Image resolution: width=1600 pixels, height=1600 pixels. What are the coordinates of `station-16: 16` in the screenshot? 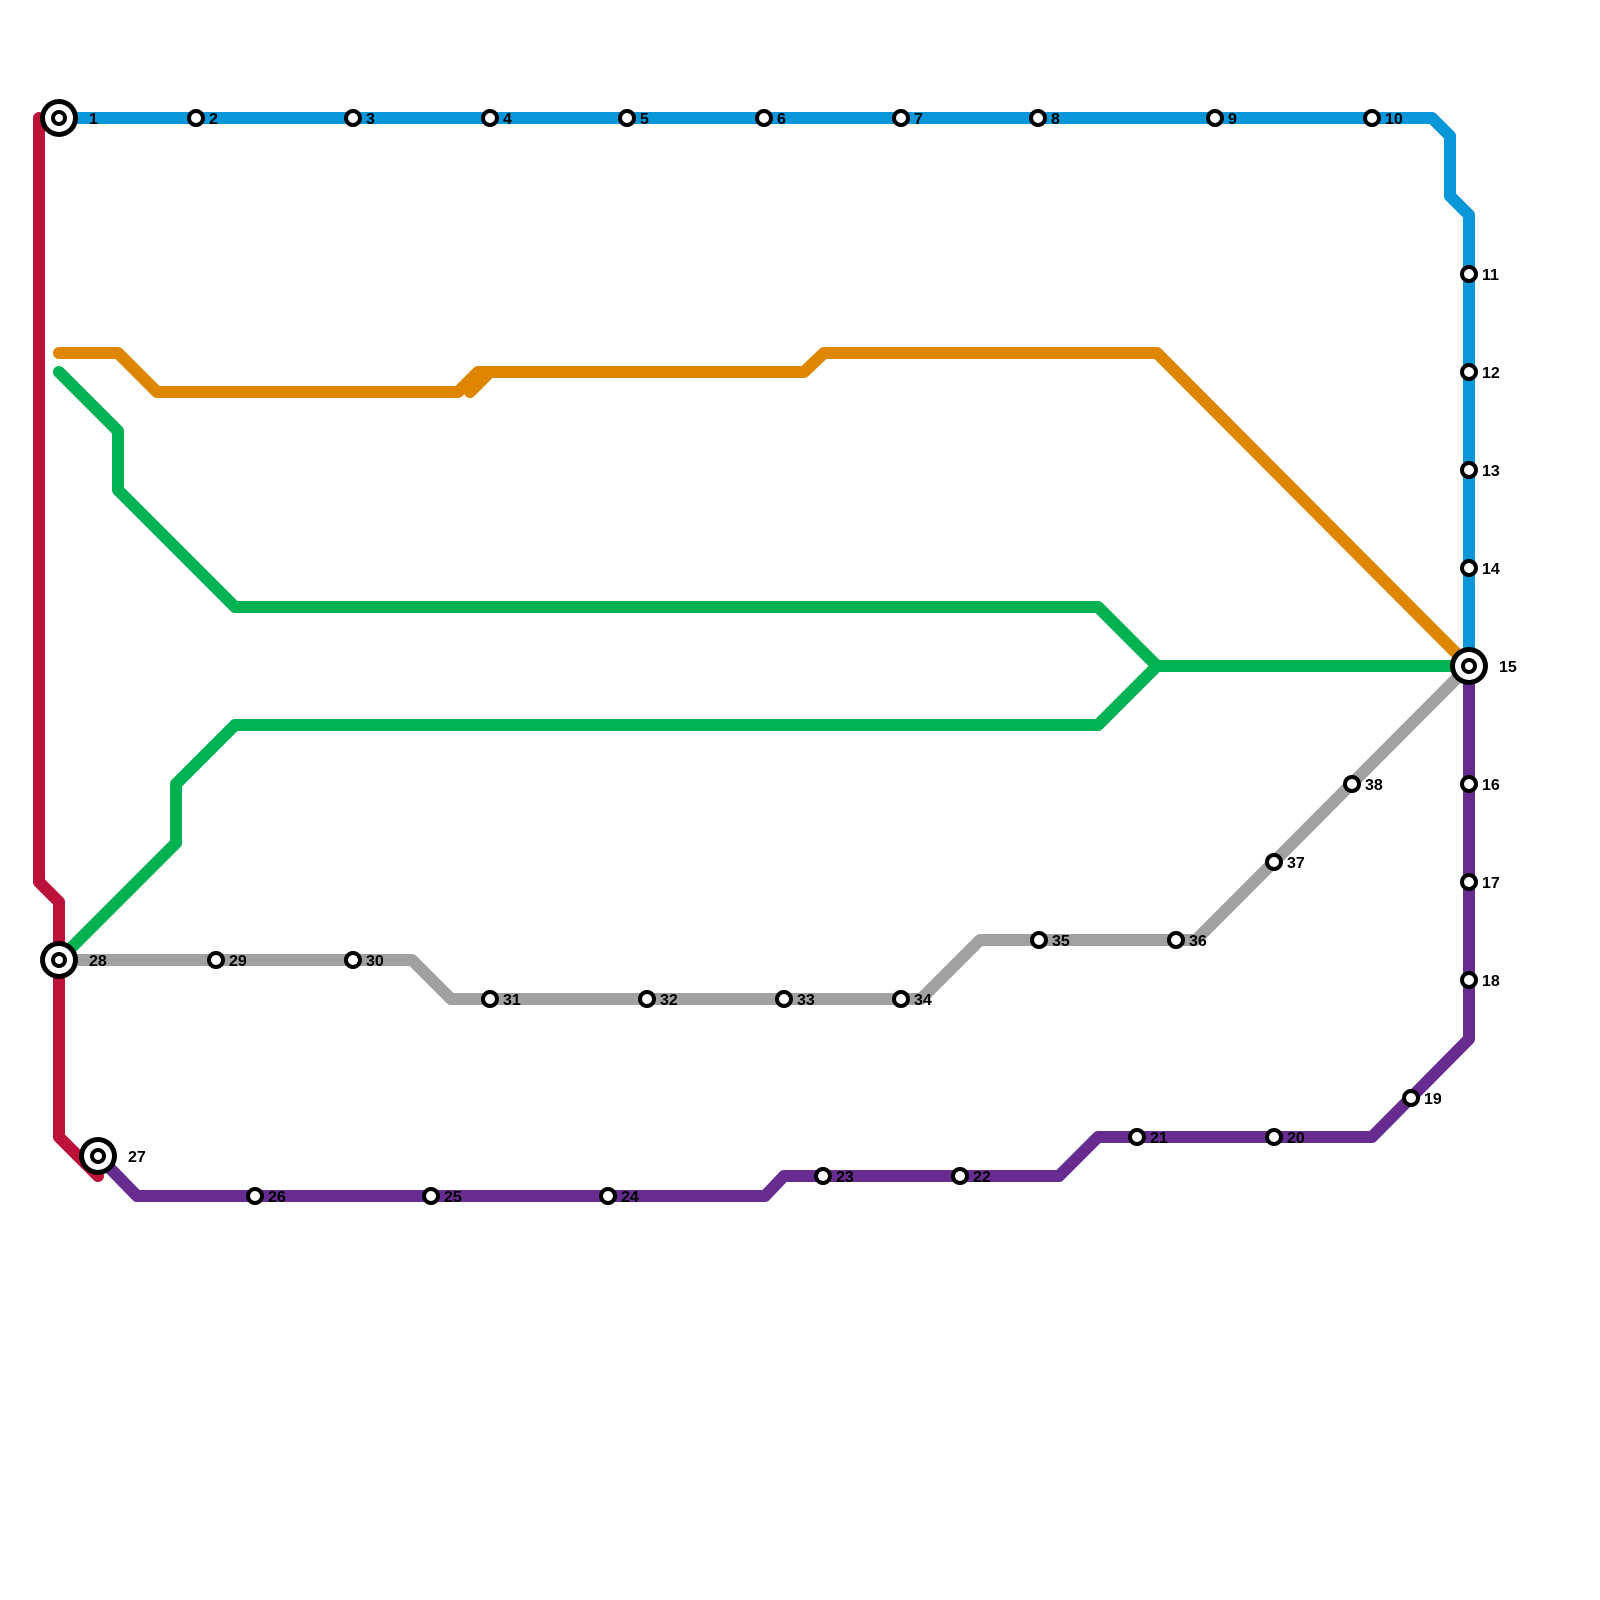 It's located at (1480, 784).